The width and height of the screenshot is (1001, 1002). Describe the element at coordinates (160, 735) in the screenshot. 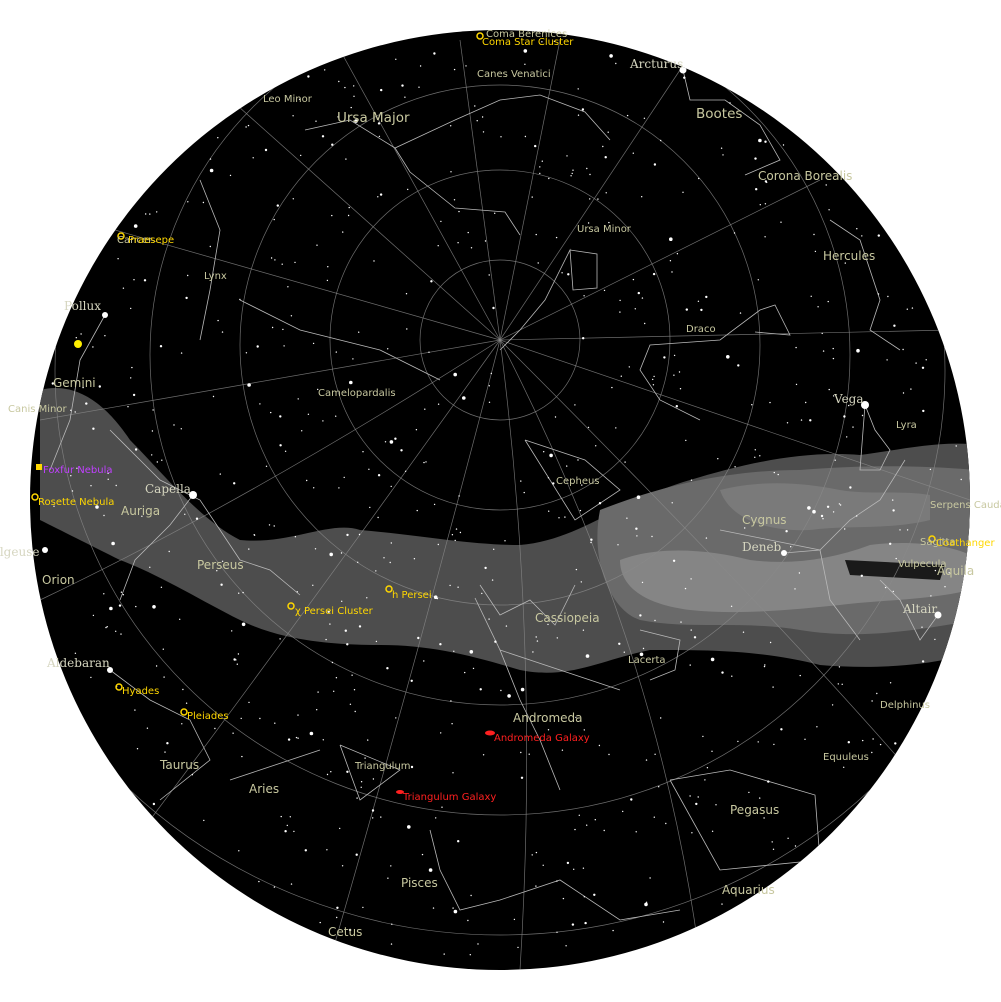

I see `taurus-lines` at that location.